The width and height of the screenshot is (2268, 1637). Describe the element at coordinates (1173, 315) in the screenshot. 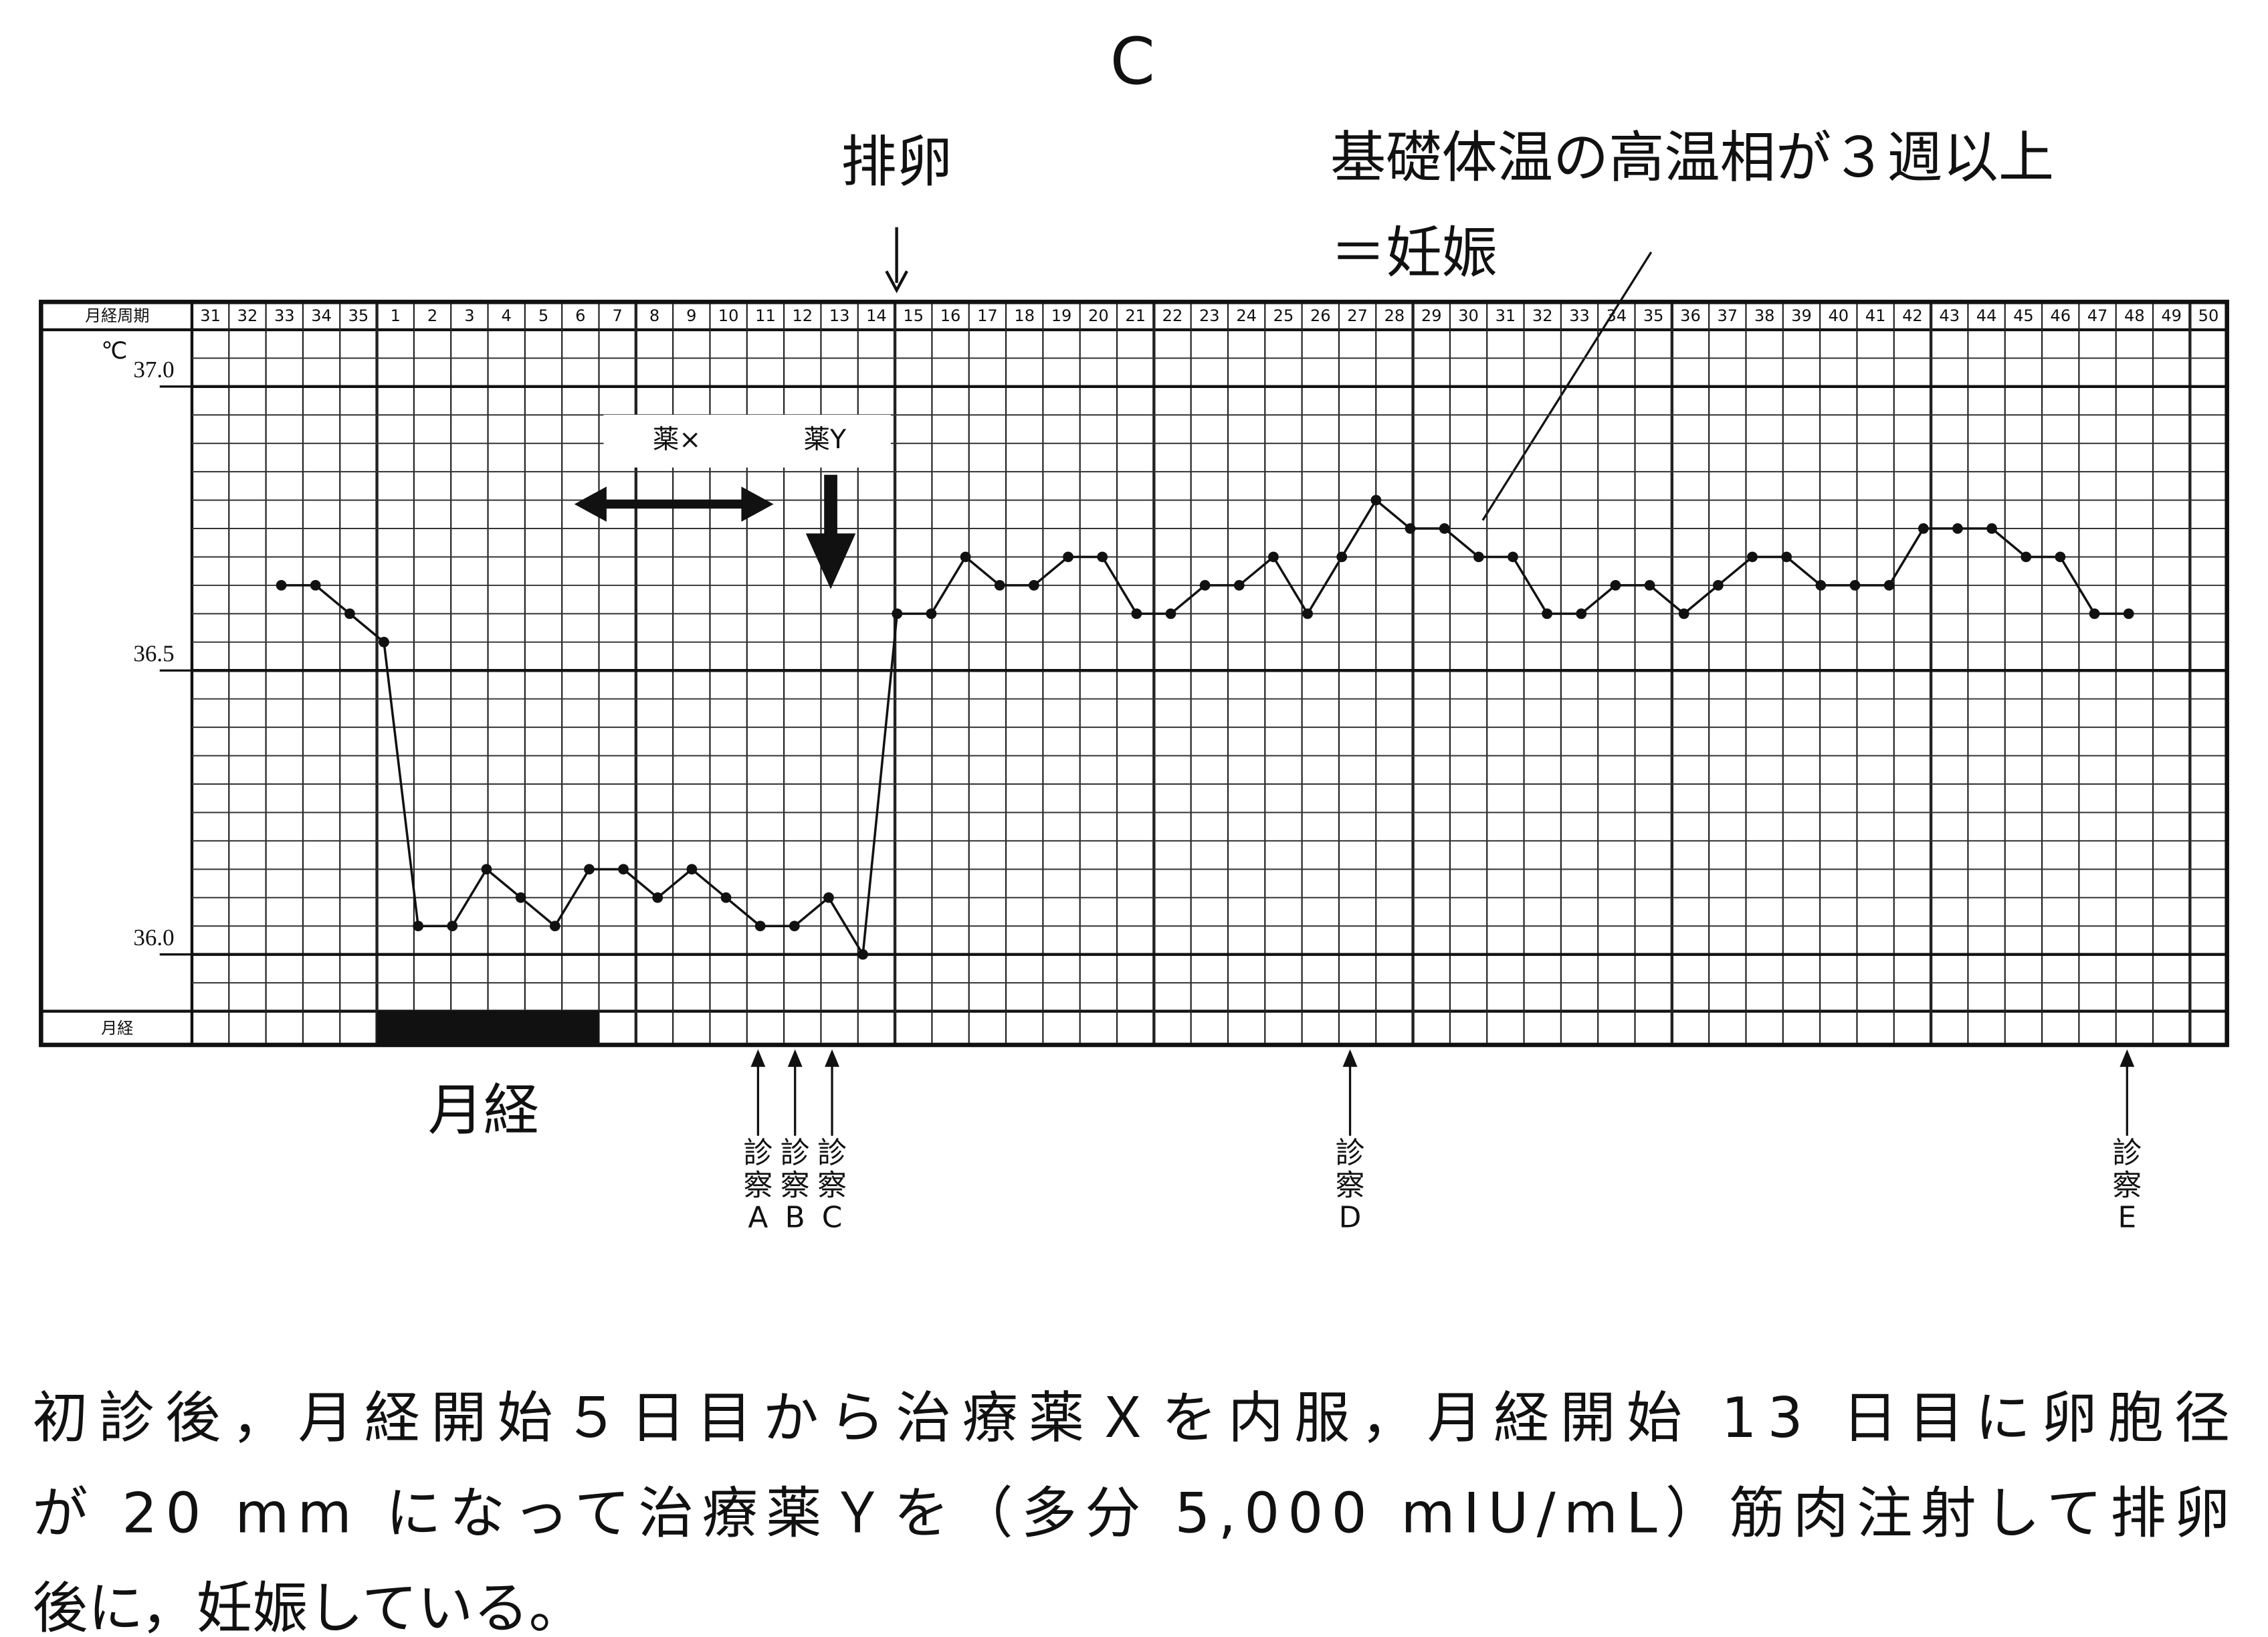

I see `x-tick-label: 22` at that location.